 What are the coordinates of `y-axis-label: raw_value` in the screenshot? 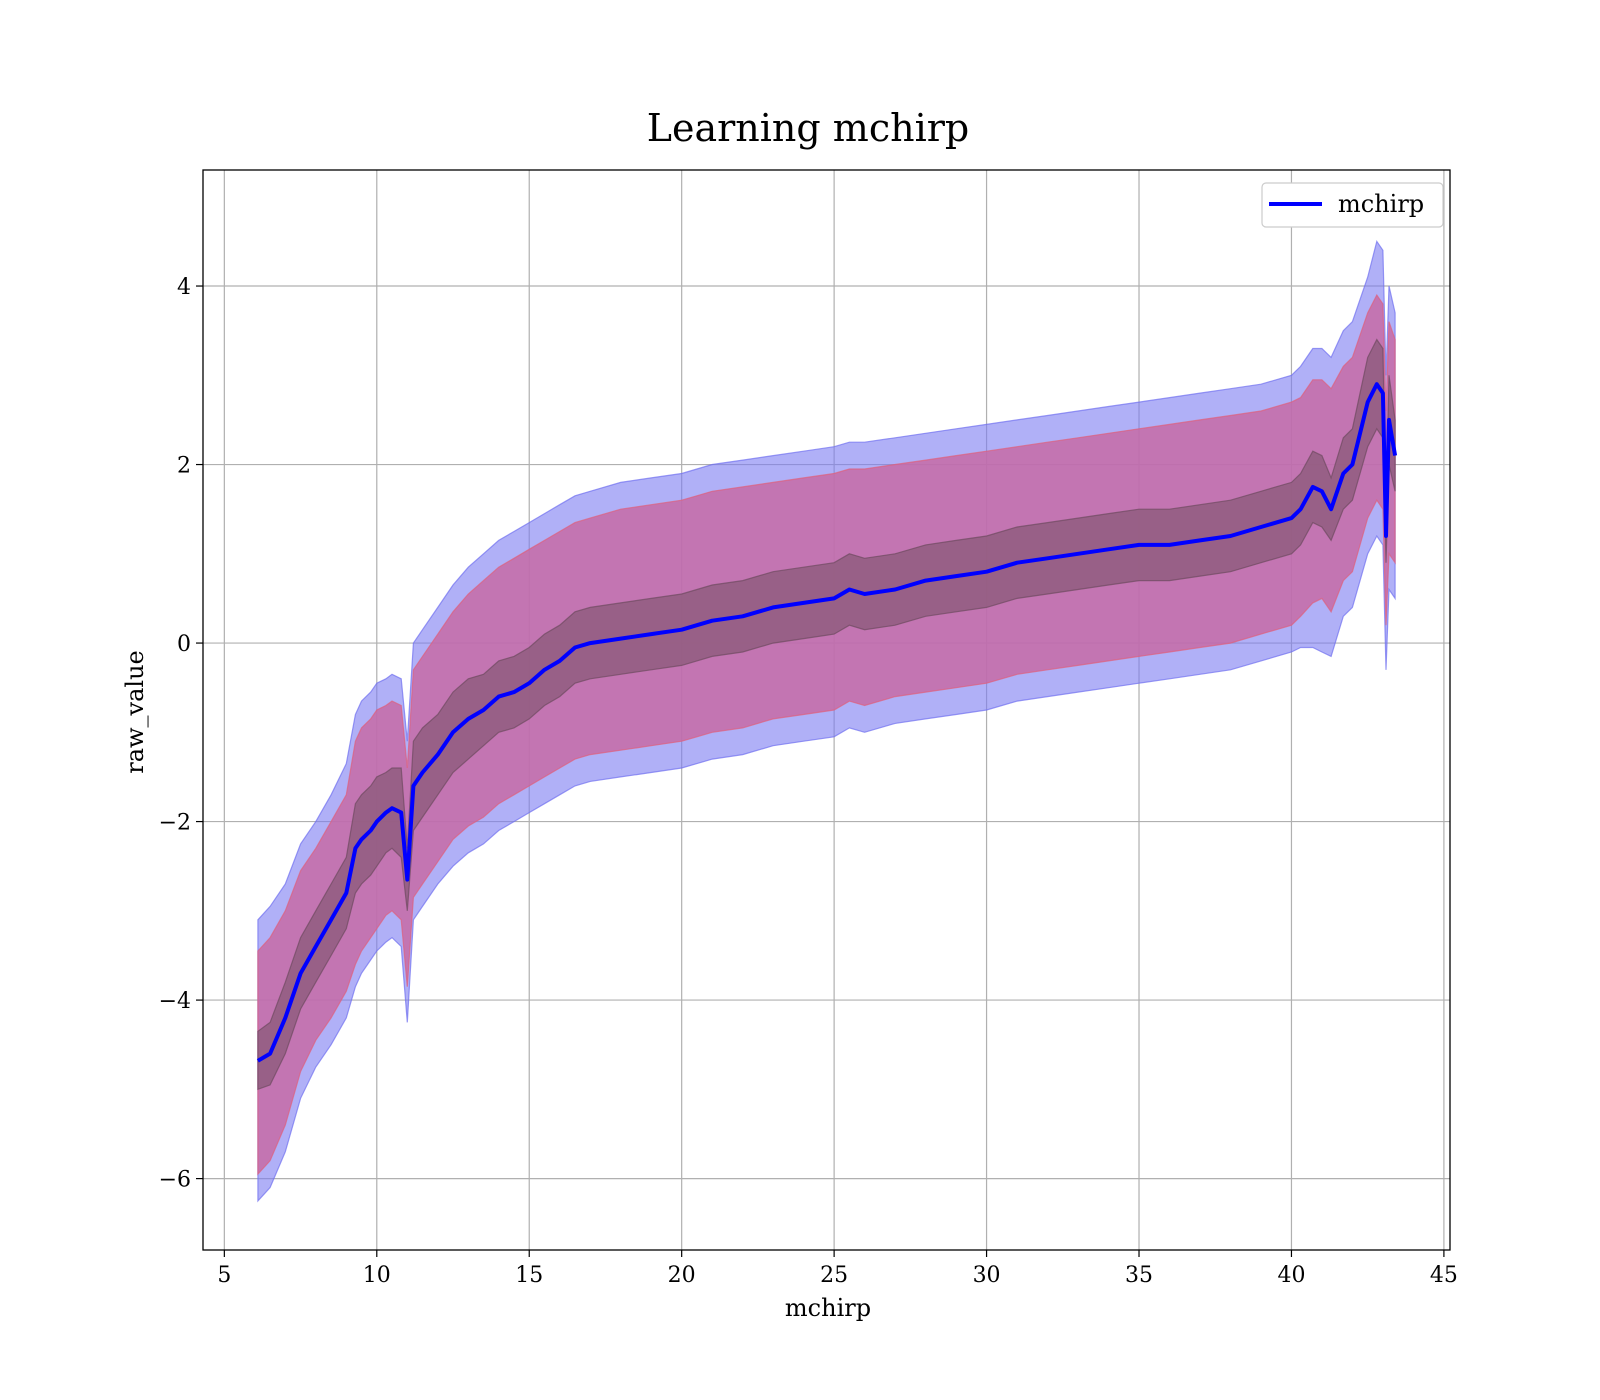 It's located at (135, 712).